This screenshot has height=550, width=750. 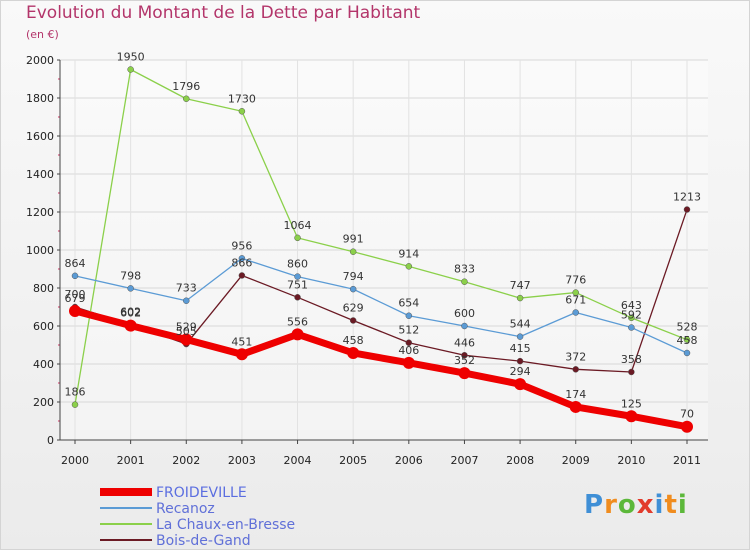 What do you see at coordinates (75, 392) in the screenshot?
I see `data-label: 186` at bounding box center [75, 392].